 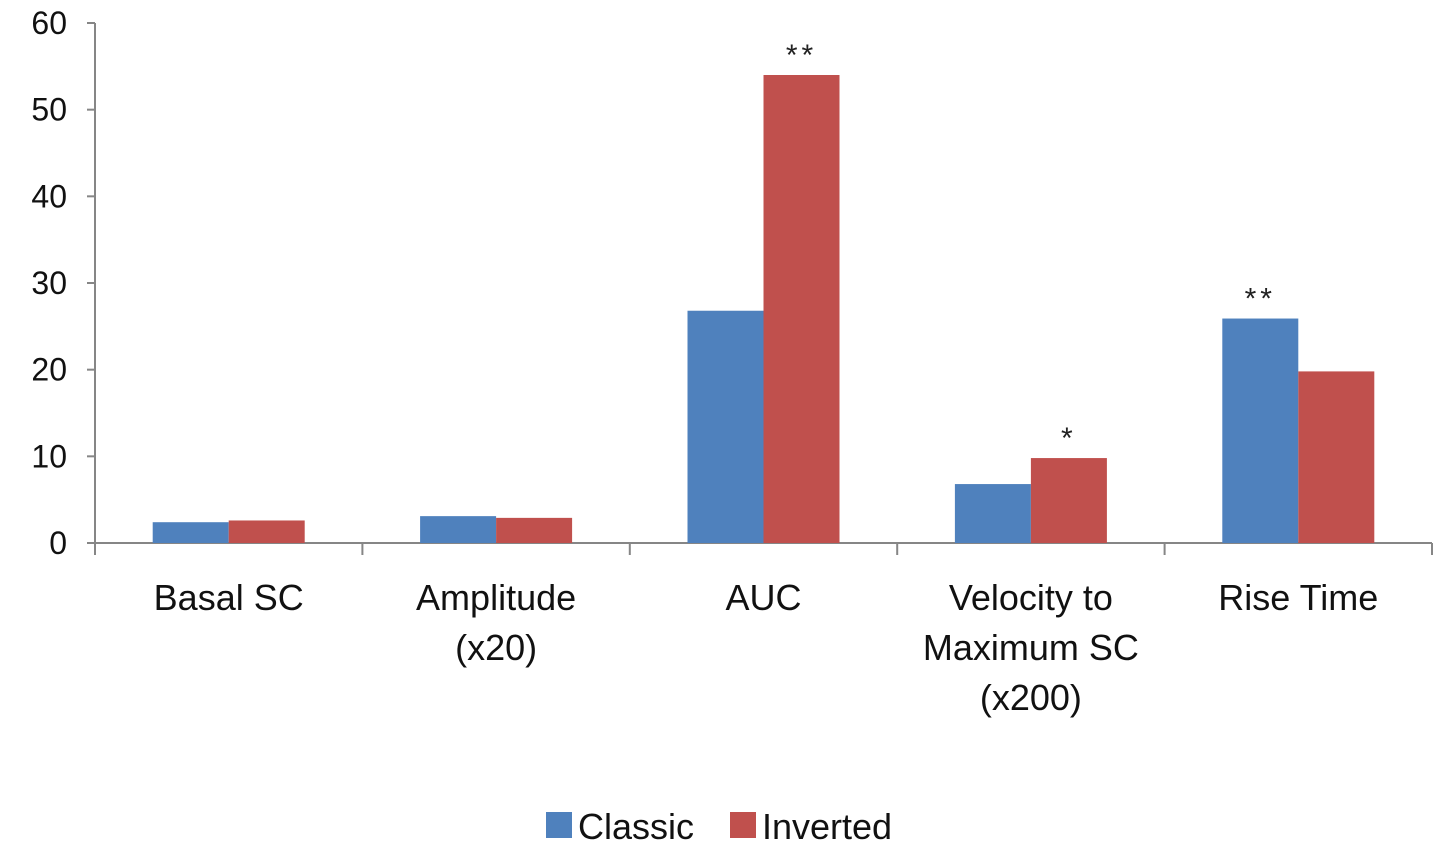 What do you see at coordinates (49, 283) in the screenshot?
I see `y-tick-label: 30` at bounding box center [49, 283].